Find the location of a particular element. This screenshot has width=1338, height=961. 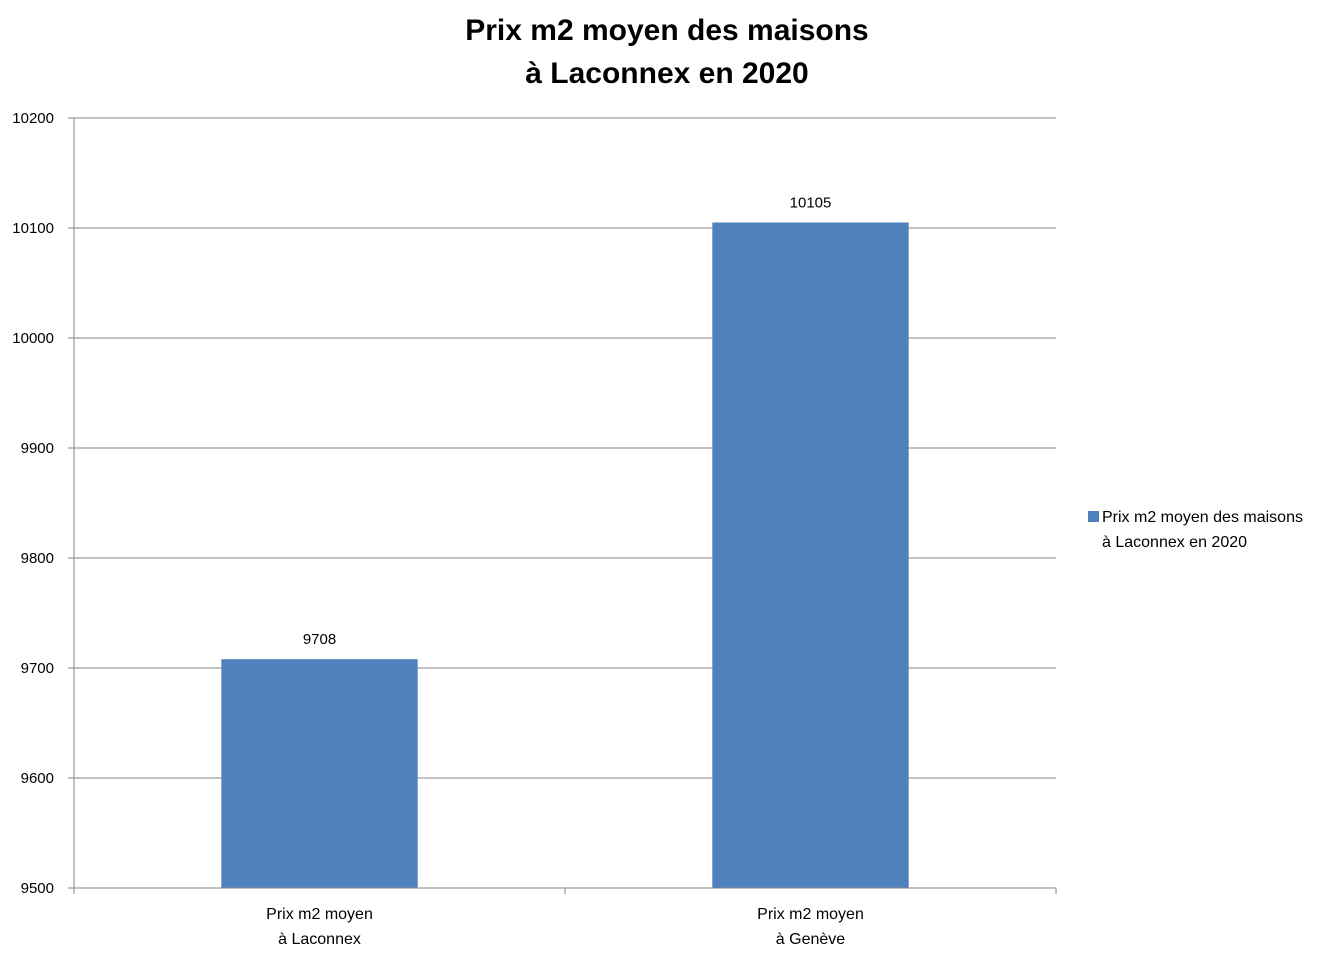

x-category-label: à Genève is located at coordinates (810, 939).